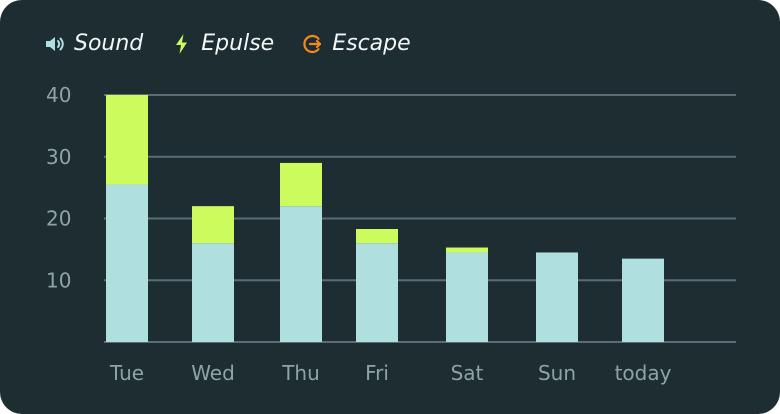 The width and height of the screenshot is (780, 414). I want to click on y-tick-label: 20, so click(58, 219).